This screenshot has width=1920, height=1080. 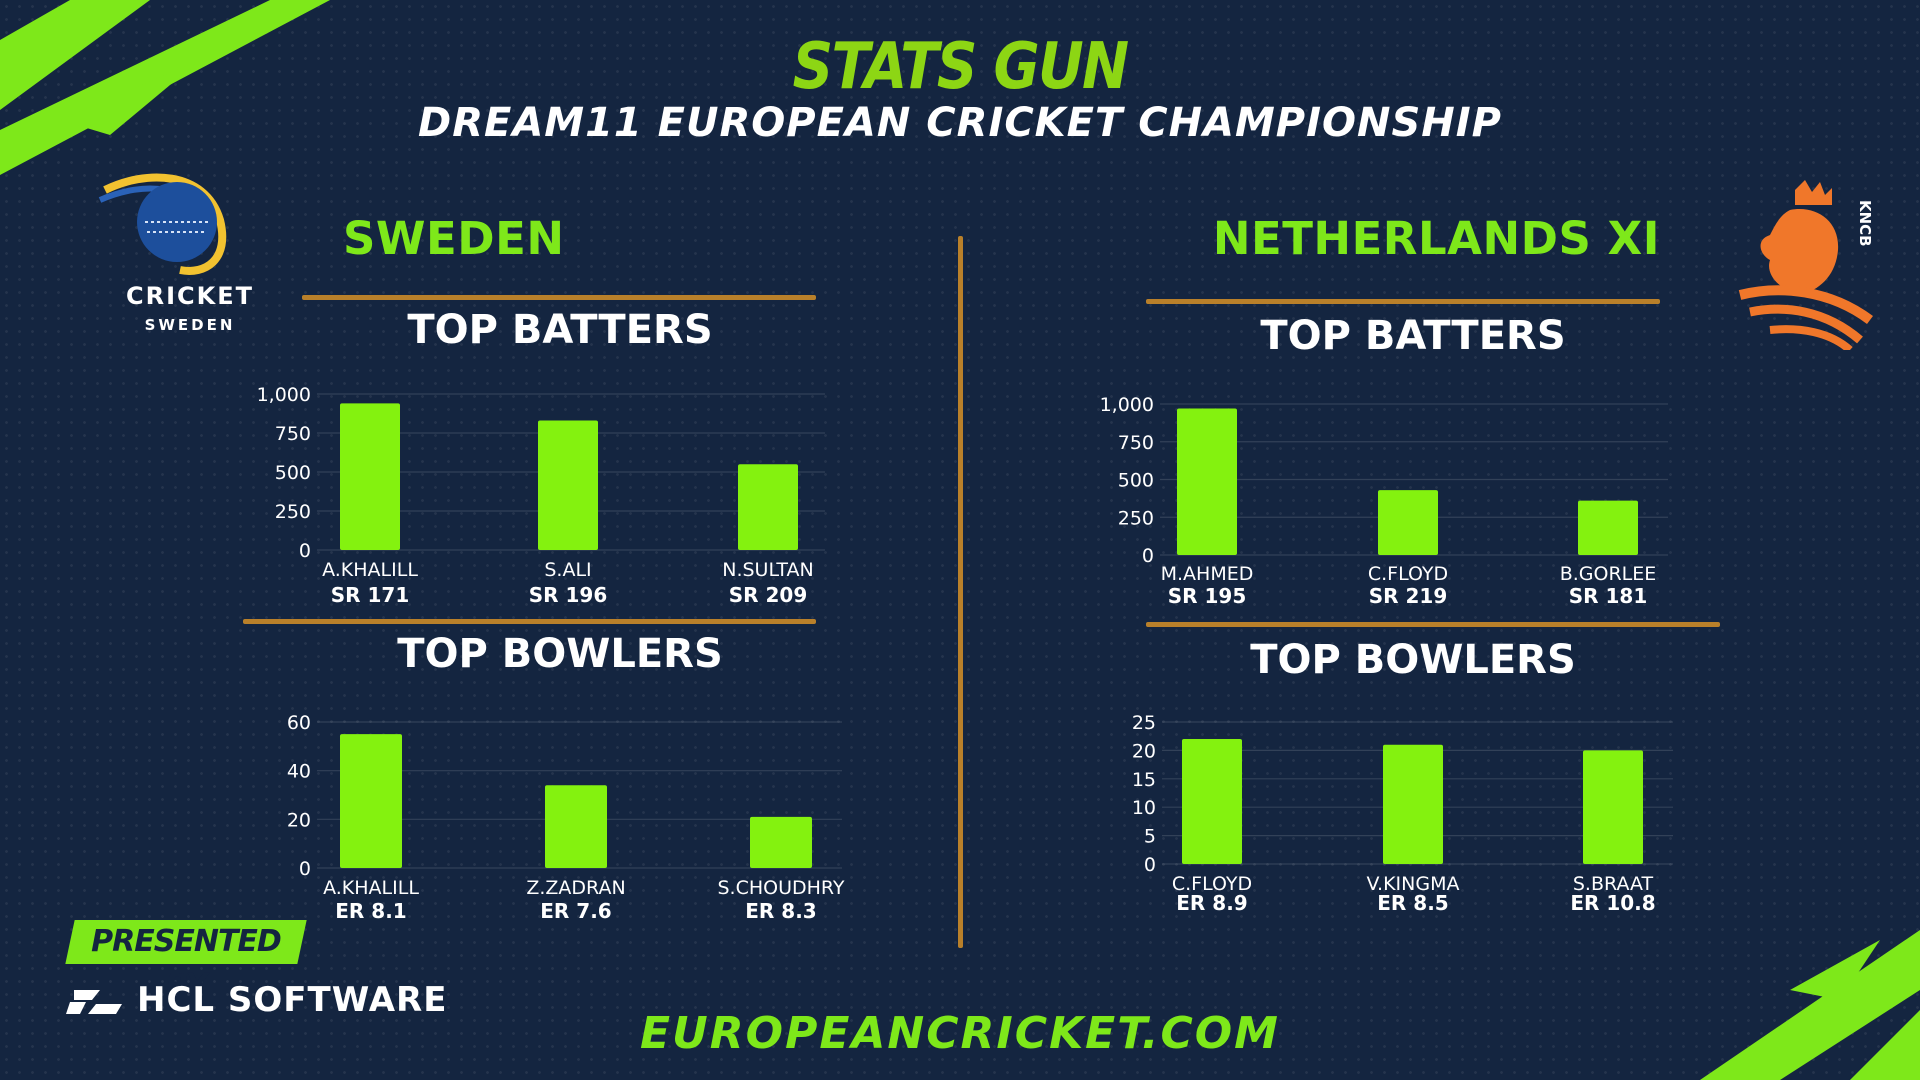 What do you see at coordinates (1408, 596) in the screenshot?
I see `x-sublabel: SR 219` at bounding box center [1408, 596].